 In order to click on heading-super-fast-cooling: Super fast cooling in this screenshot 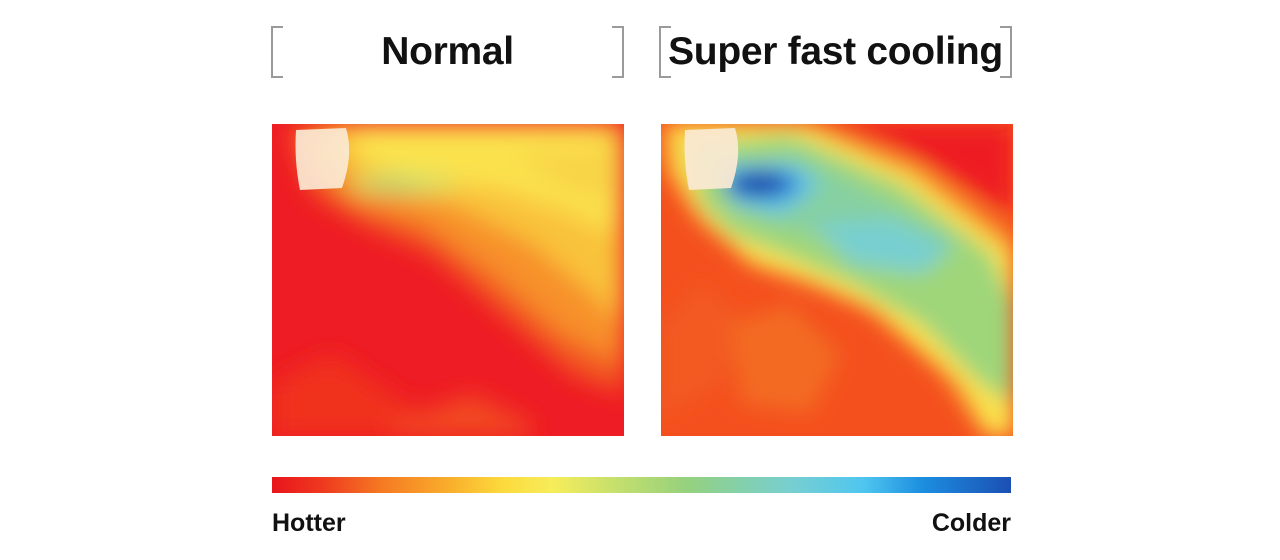, I will do `click(835, 52)`.